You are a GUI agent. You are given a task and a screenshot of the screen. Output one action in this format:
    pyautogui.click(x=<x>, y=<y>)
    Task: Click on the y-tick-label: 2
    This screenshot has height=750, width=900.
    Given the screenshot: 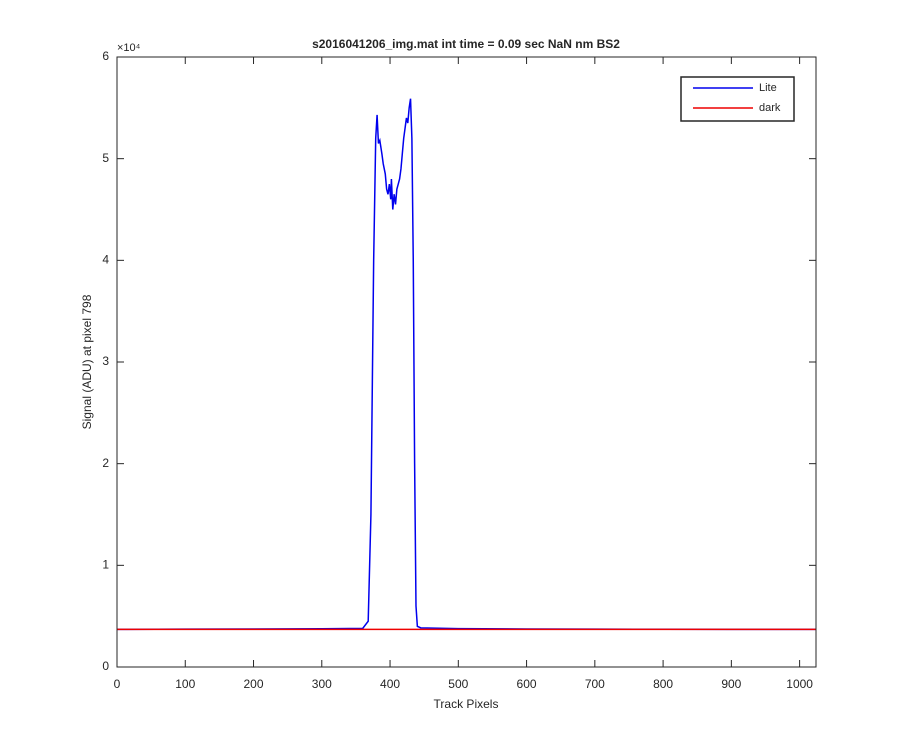 What is the action you would take?
    pyautogui.click(x=105, y=463)
    